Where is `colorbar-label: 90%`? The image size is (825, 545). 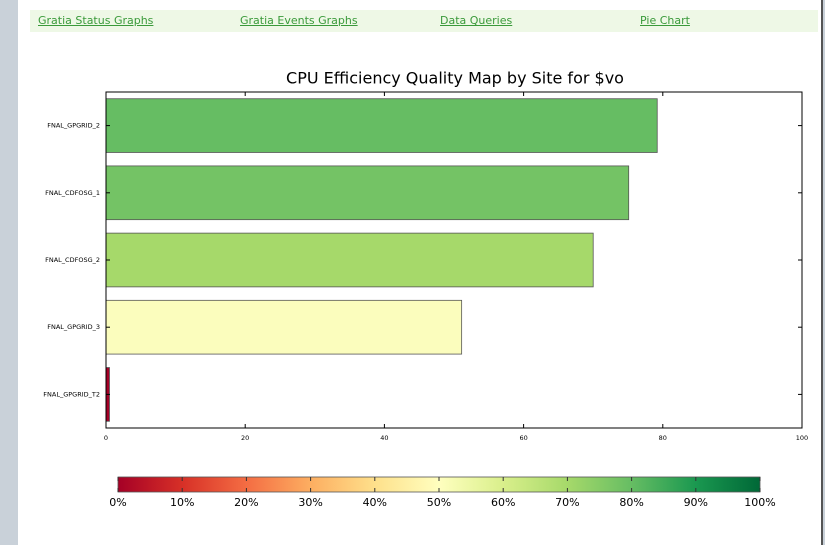 colorbar-label: 90% is located at coordinates (696, 502).